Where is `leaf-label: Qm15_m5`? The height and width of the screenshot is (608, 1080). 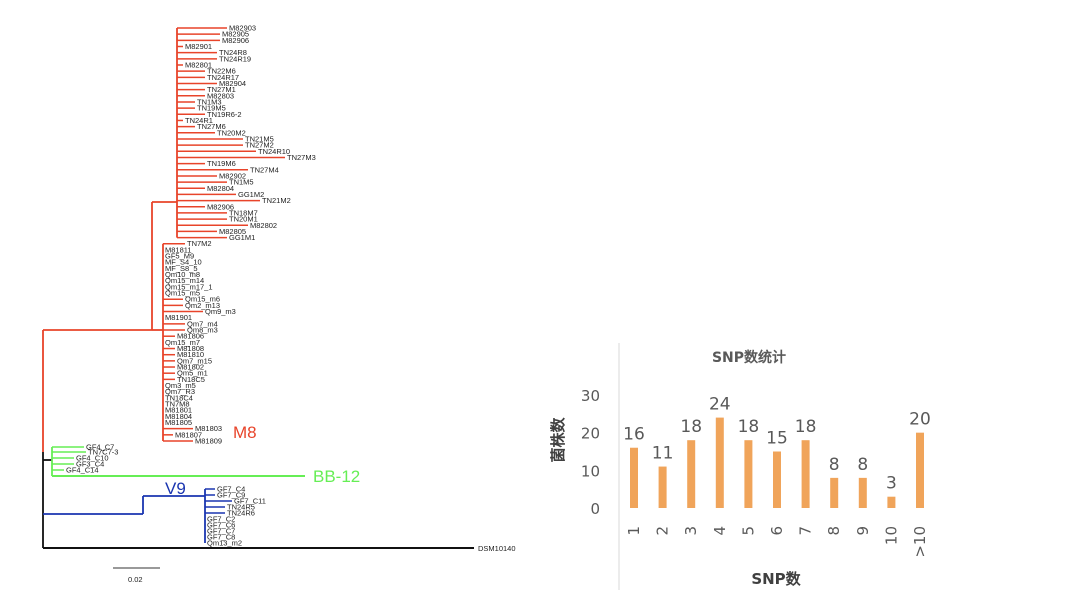
leaf-label: Qm15_m5 is located at coordinates (182, 293).